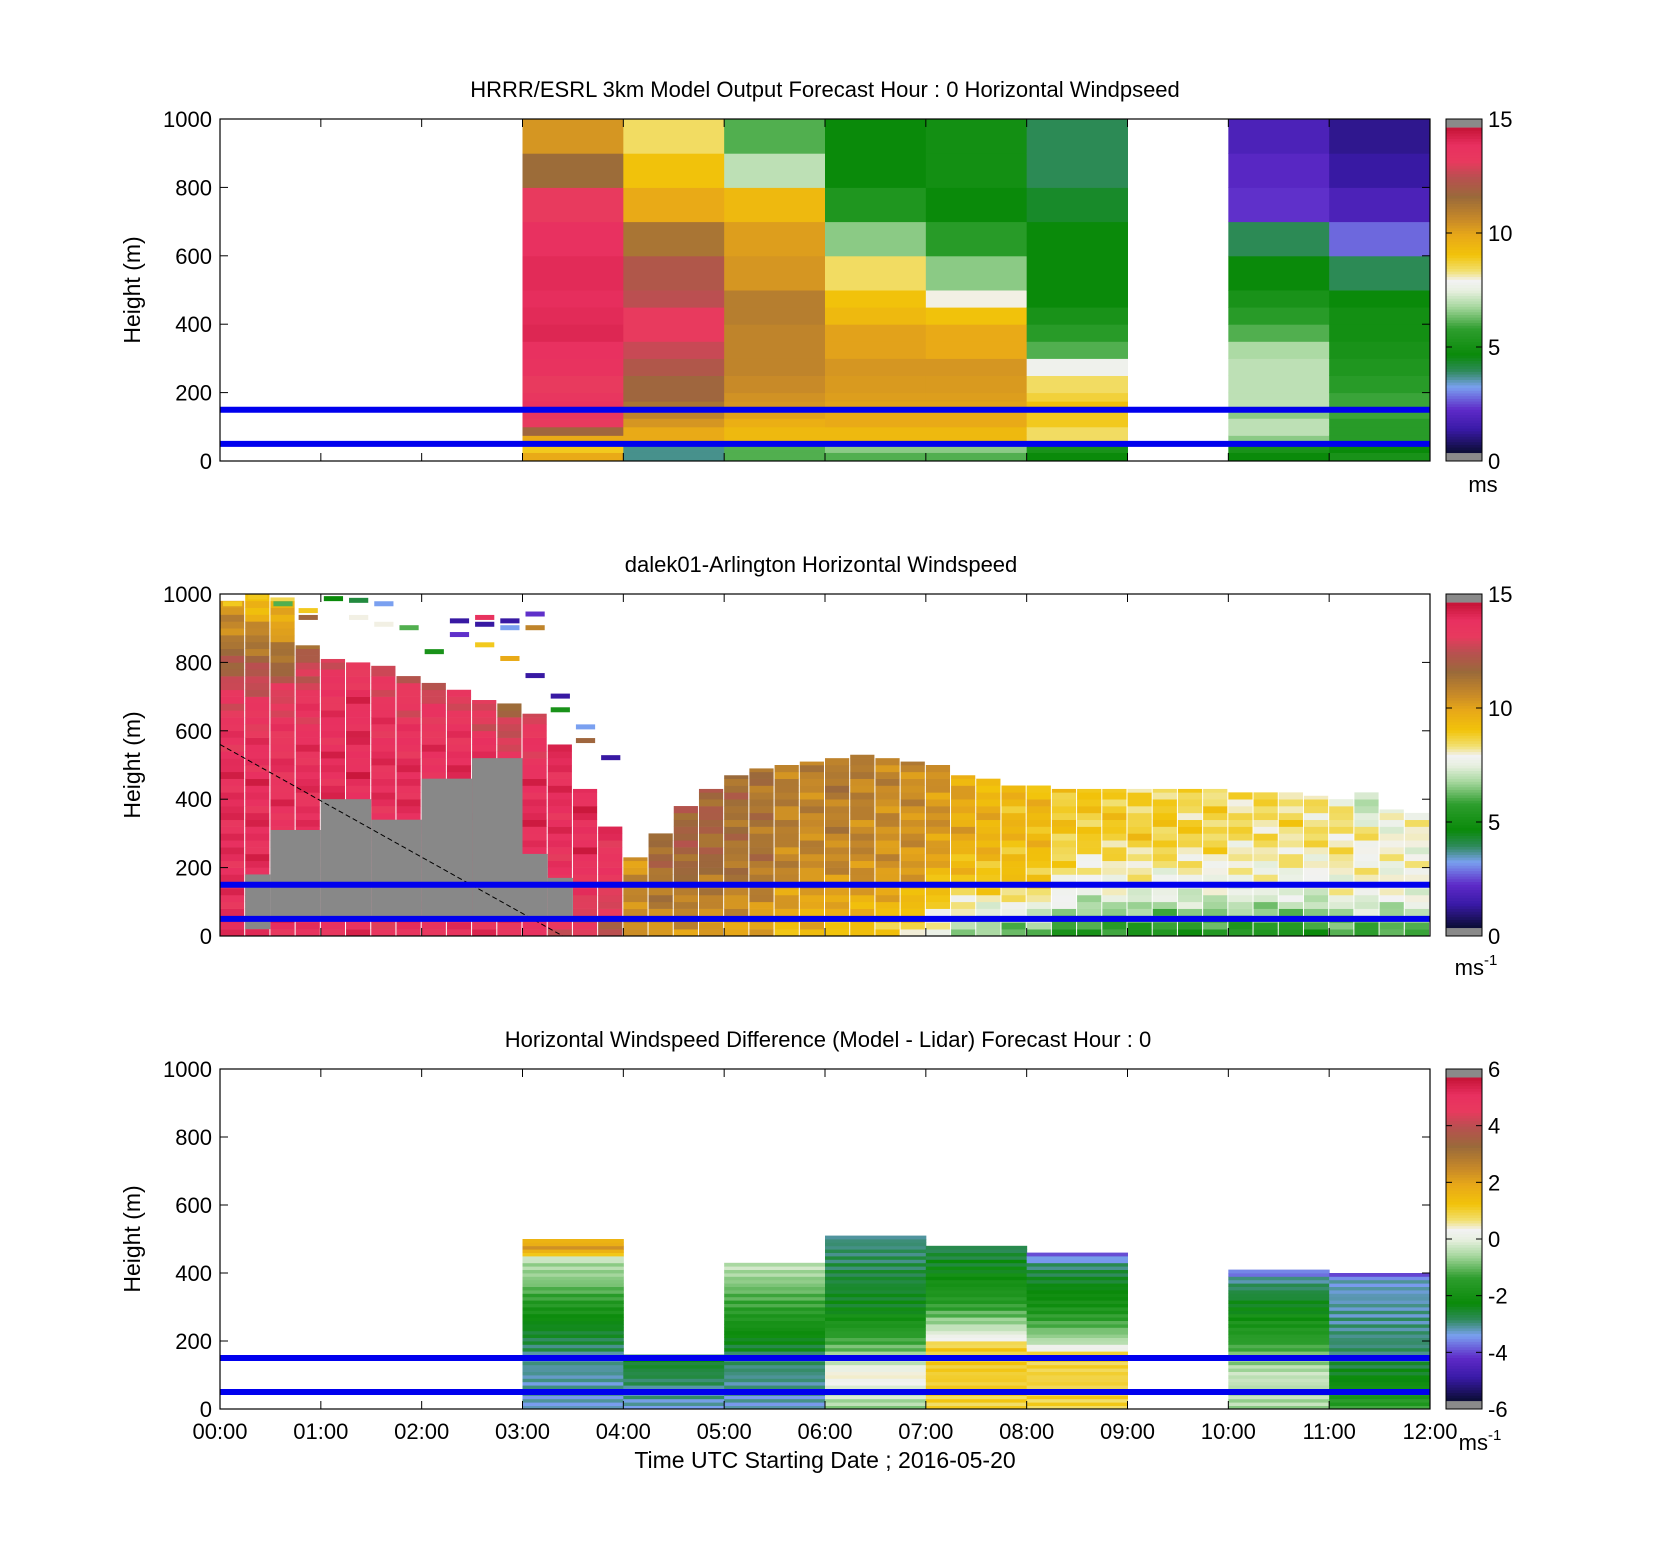 The width and height of the screenshot is (1680, 1561). Describe the element at coordinates (193, 256) in the screenshot. I see `y-tick-label: 600` at that location.